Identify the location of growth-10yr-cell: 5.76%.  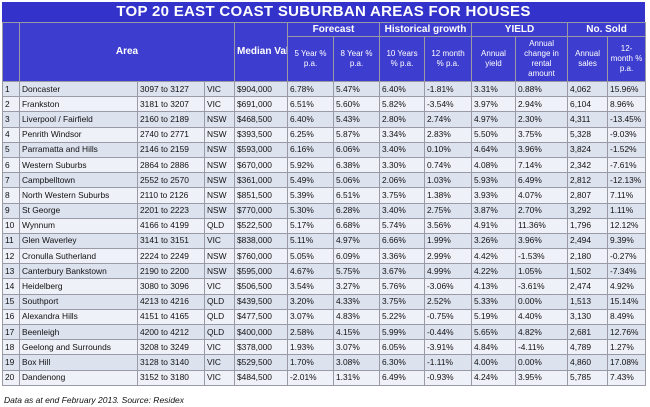
(402, 286).